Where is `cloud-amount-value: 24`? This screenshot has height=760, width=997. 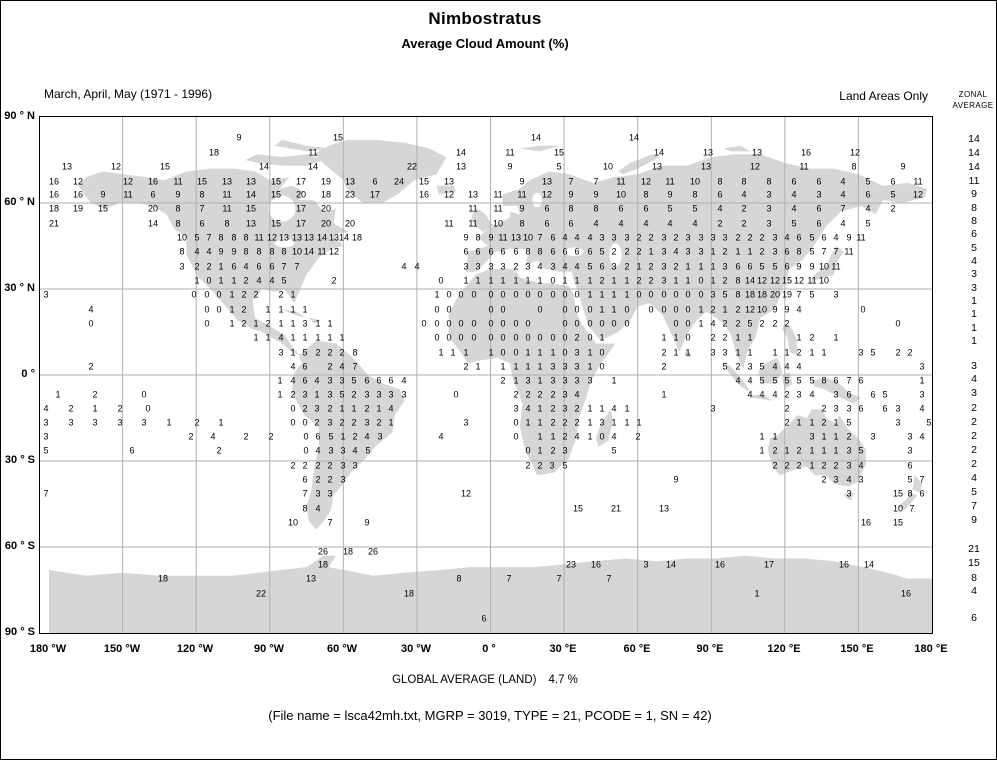
cloud-amount-value: 24 is located at coordinates (399, 181).